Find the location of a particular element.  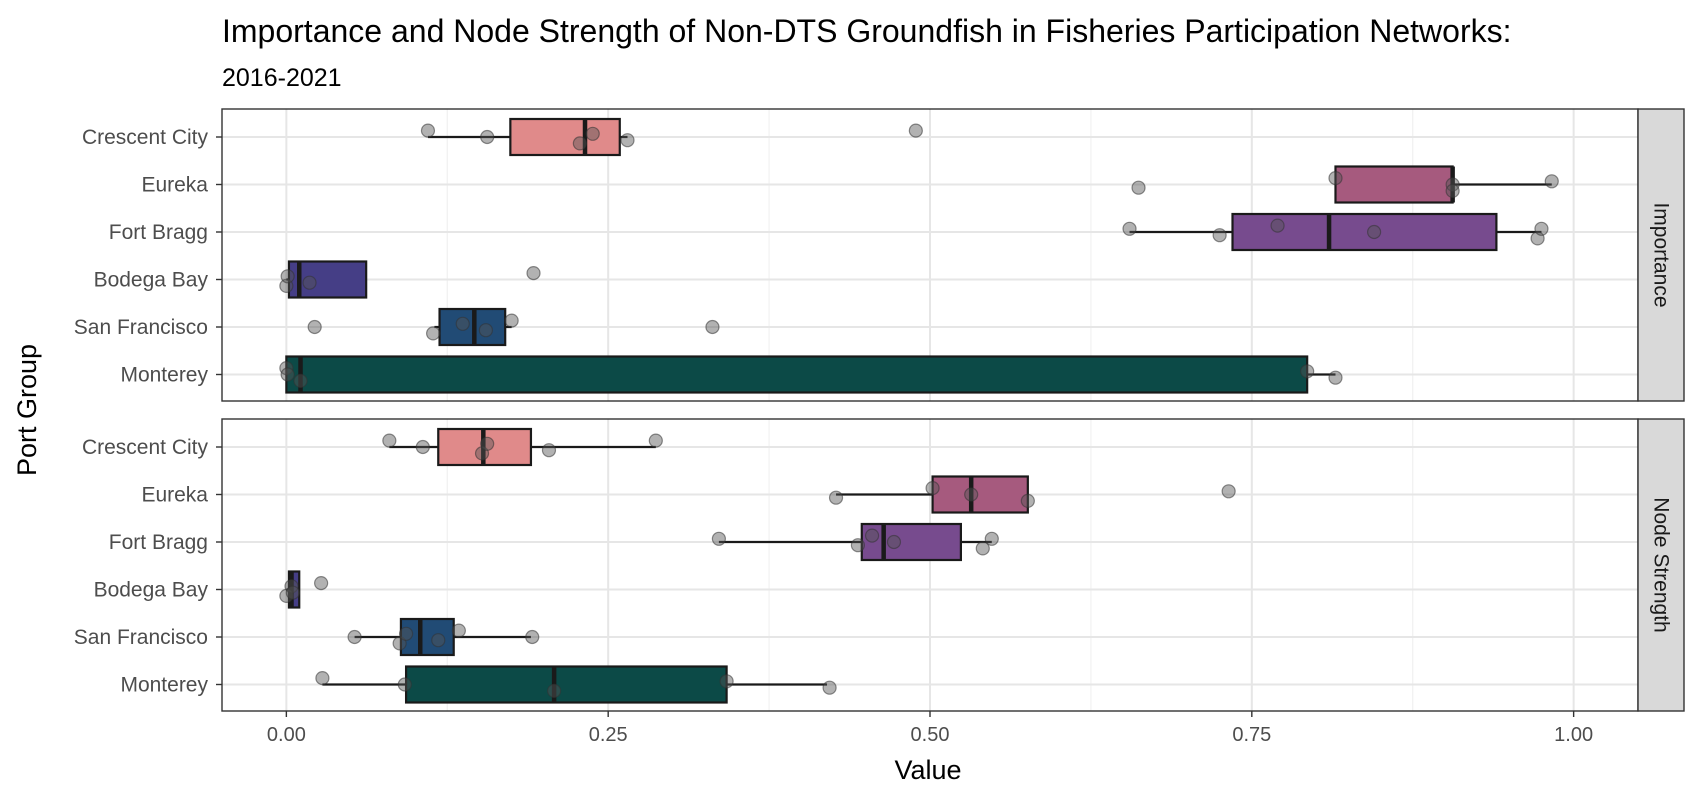

strip-importance is located at coordinates (1661, 255).